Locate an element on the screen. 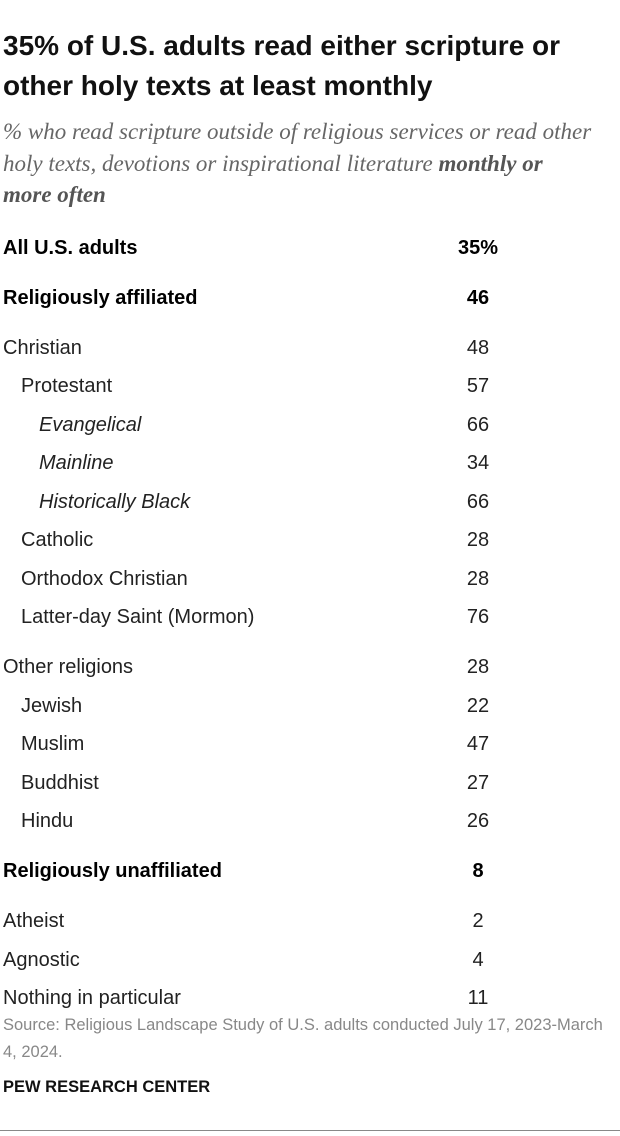  row-label: Buddhist is located at coordinates (60, 782).